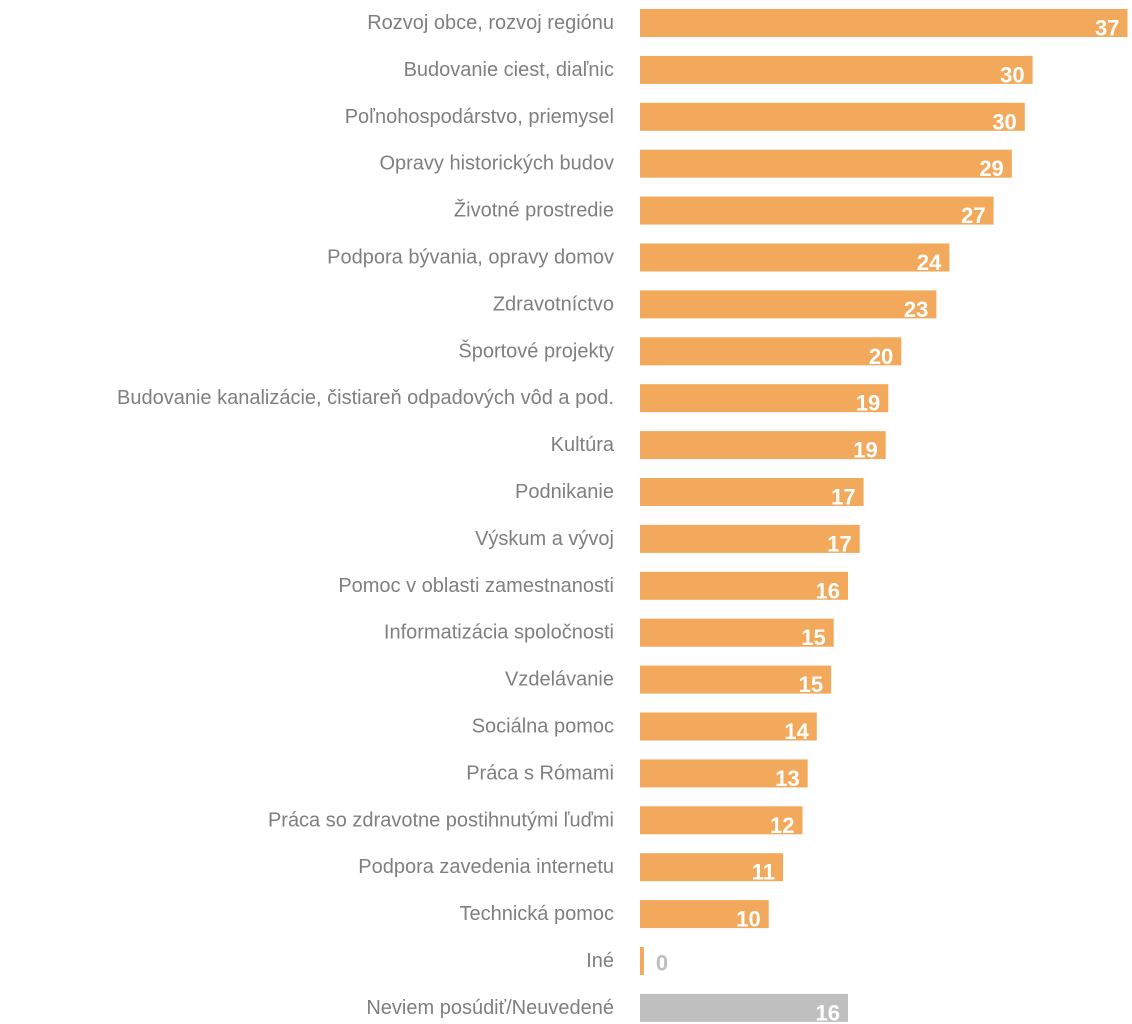 The height and width of the screenshot is (1024, 1132). I want to click on category-label: Pomoc v oblasti zamestnanosti, so click(476, 586).